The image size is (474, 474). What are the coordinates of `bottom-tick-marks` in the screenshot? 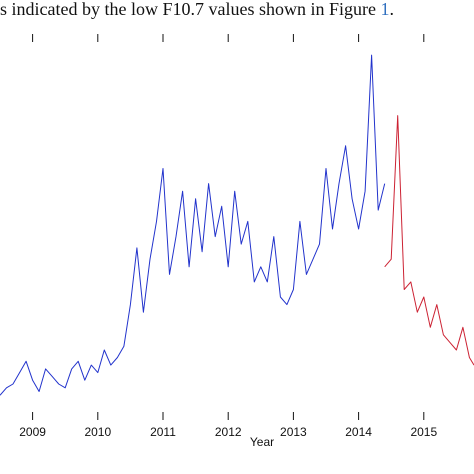 It's located at (228, 416).